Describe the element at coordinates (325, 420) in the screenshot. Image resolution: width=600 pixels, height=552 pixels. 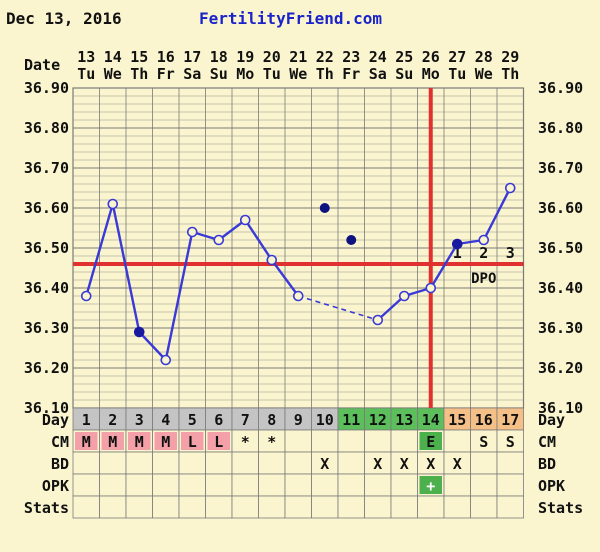
I see `cycle-day: 10` at that location.